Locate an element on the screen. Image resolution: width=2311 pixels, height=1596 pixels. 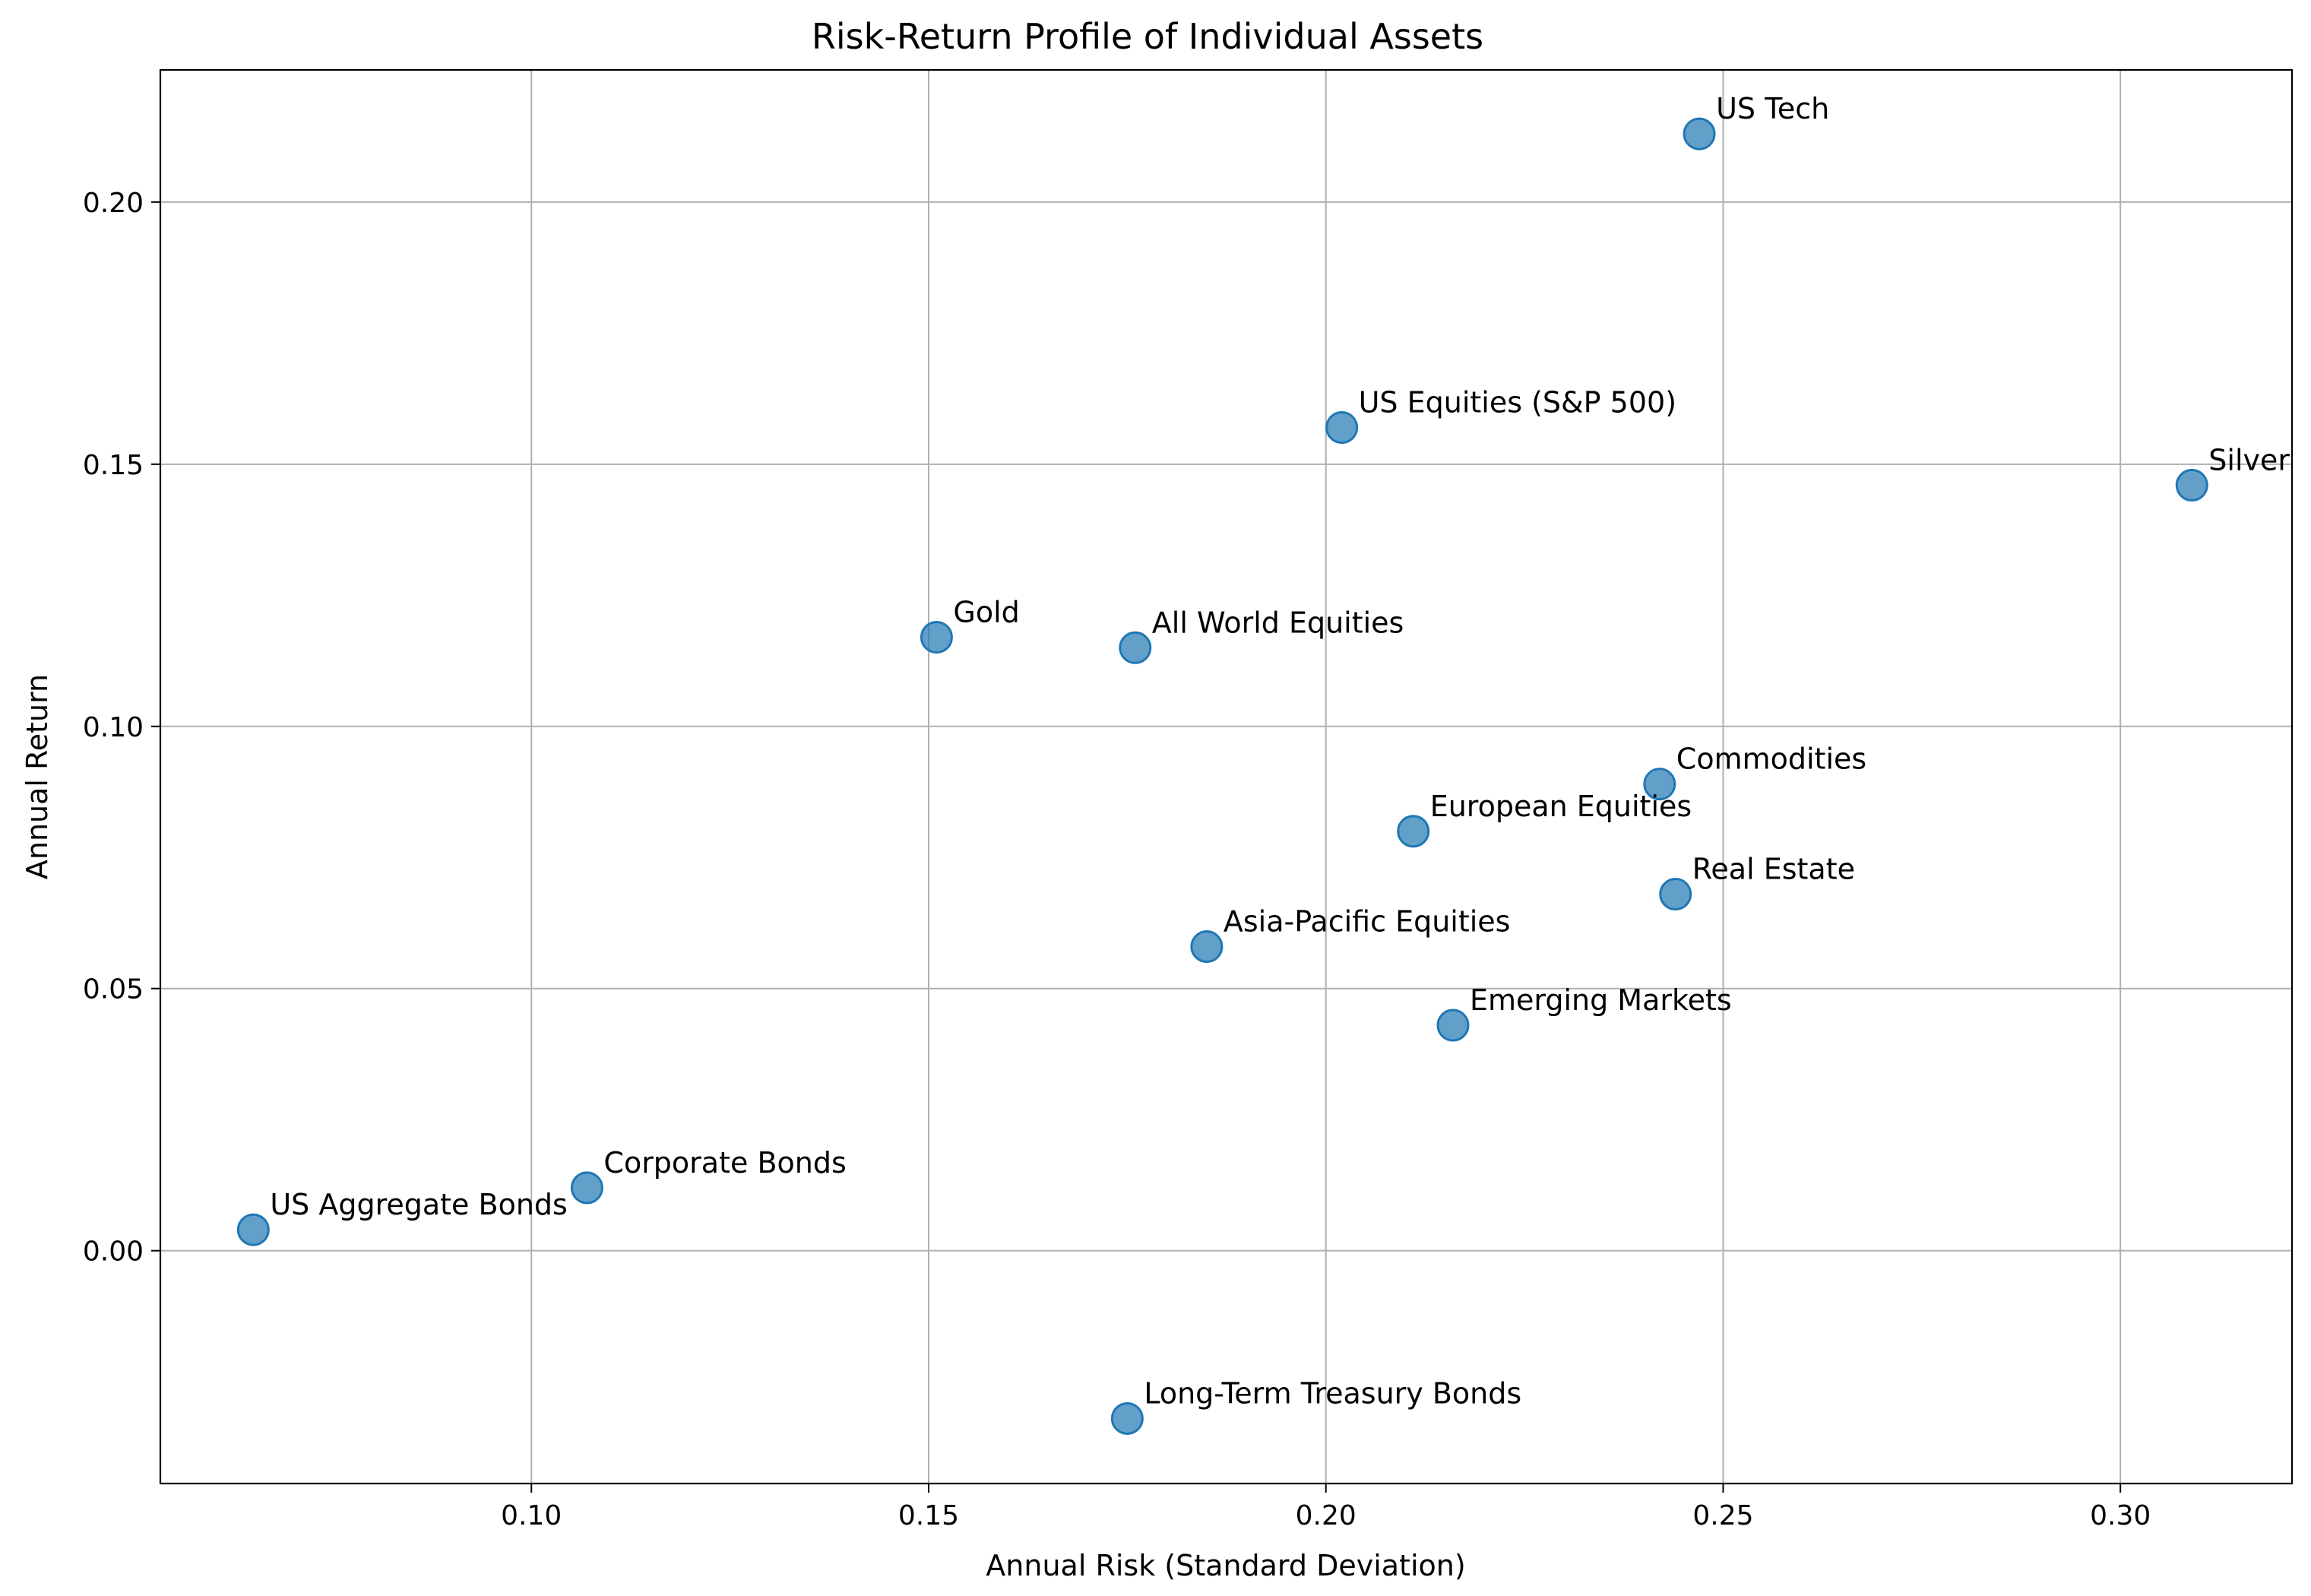
x-tick-label: 0.30 is located at coordinates (2120, 1516).